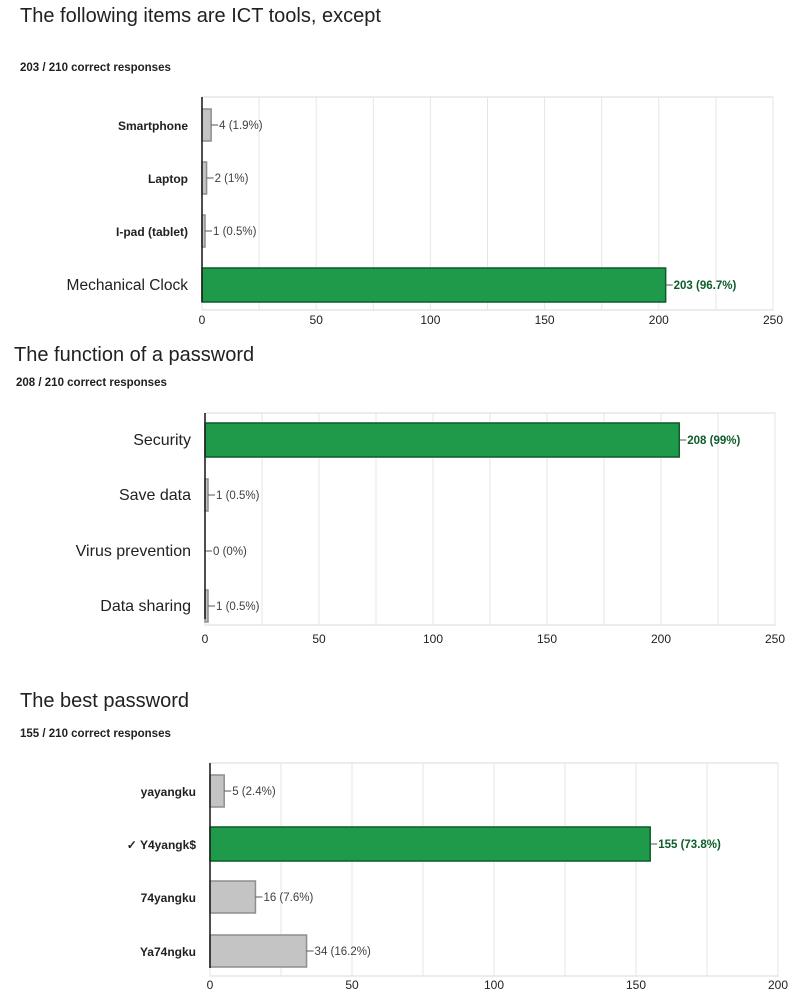 The width and height of the screenshot is (791, 1000). What do you see at coordinates (232, 179) in the screenshot?
I see `data-label: 2 (1%)` at bounding box center [232, 179].